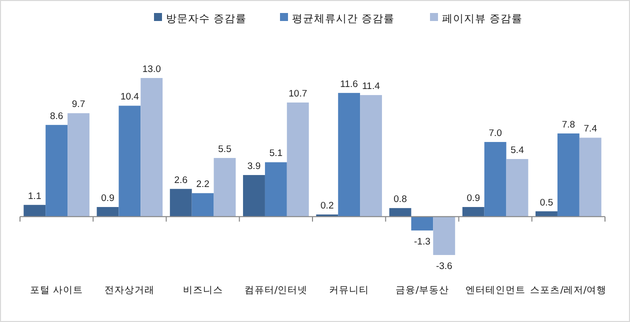 The height and width of the screenshot is (322, 630). What do you see at coordinates (495, 133) in the screenshot?
I see `data-label: 7.0` at bounding box center [495, 133].